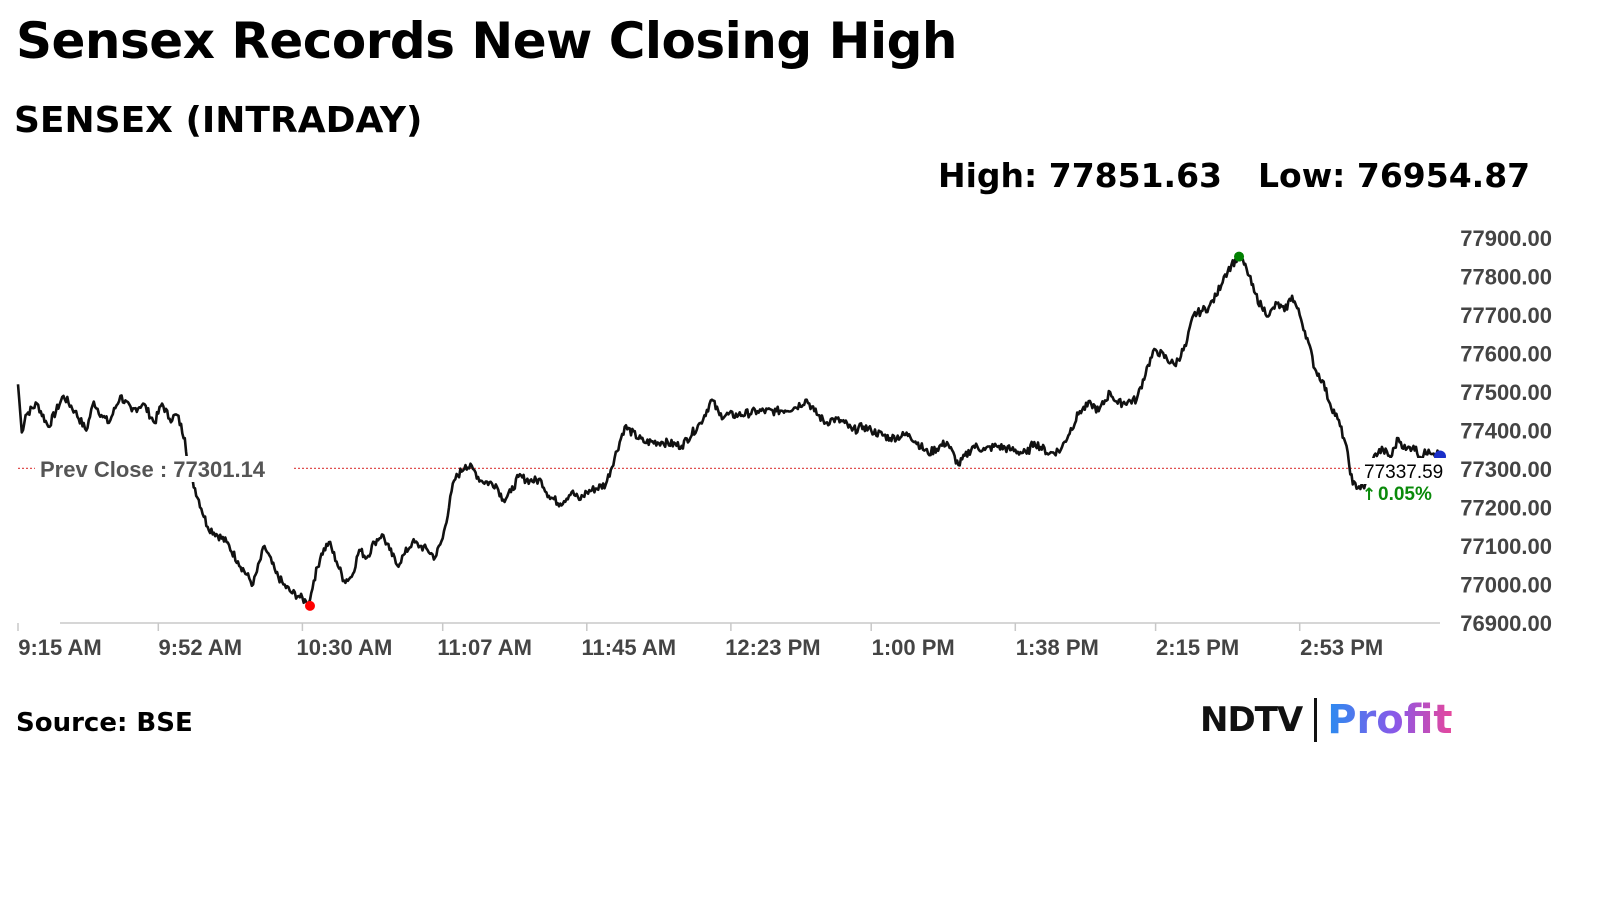 This screenshot has height=900, width=1600. What do you see at coordinates (218, 120) in the screenshot?
I see `chart-title: SENSEX (INTRADAY)` at bounding box center [218, 120].